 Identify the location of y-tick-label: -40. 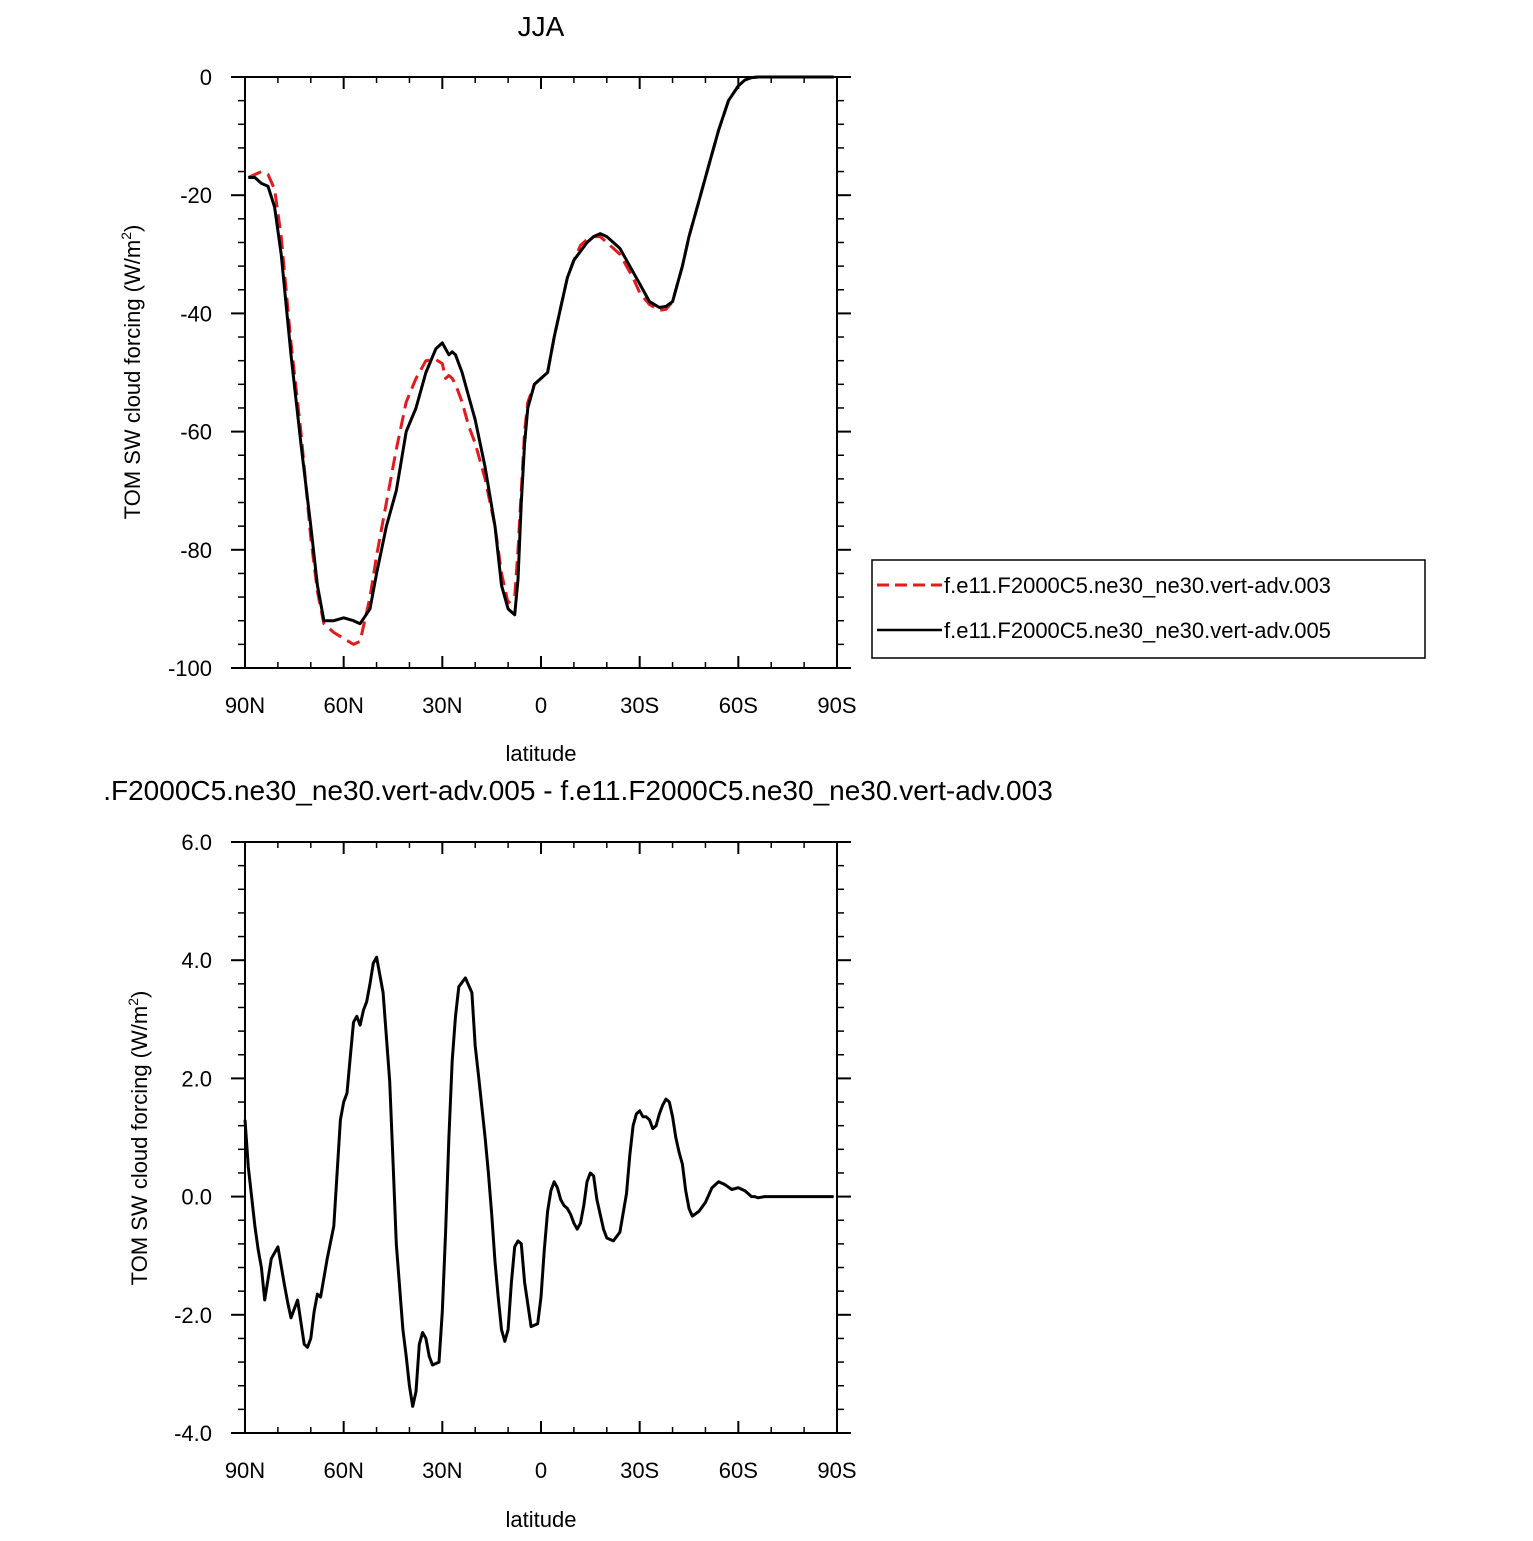
(196, 313).